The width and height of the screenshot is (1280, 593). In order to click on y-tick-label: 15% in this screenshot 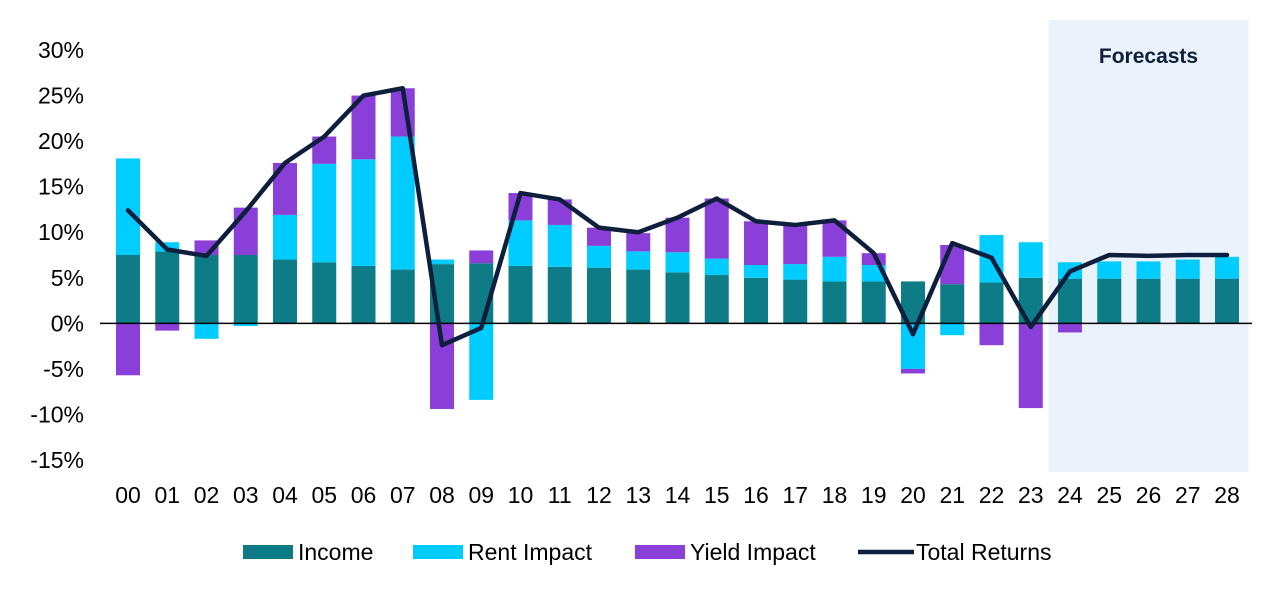, I will do `click(61, 187)`.